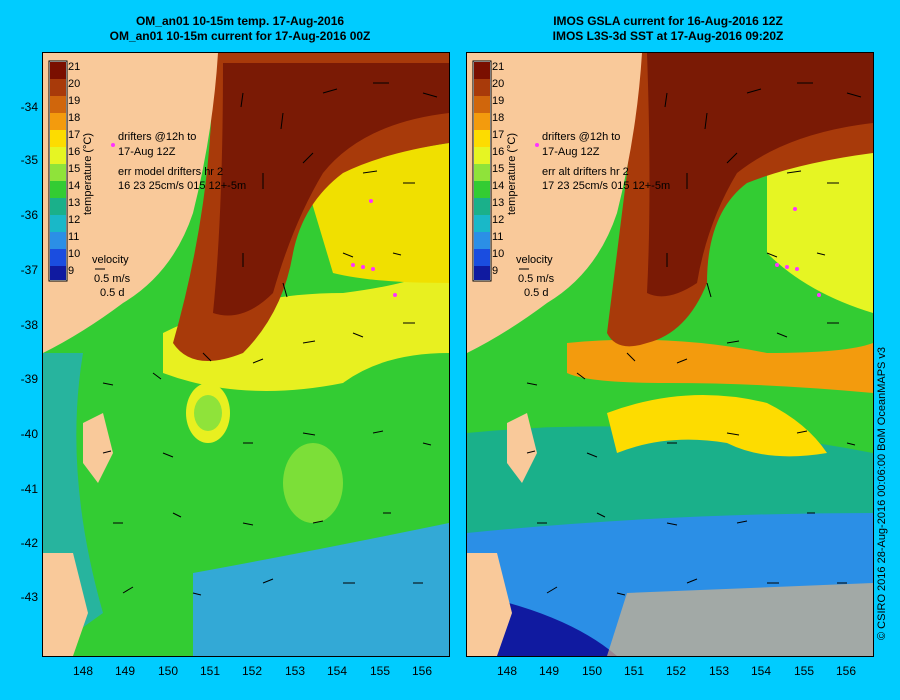 The width and height of the screenshot is (900, 700). What do you see at coordinates (74, 101) in the screenshot?
I see `left-cb-tick: 19` at bounding box center [74, 101].